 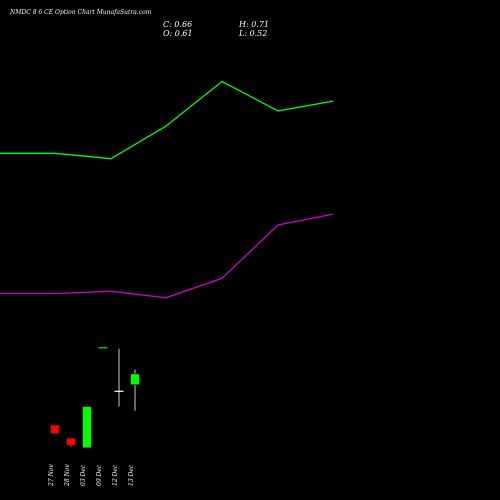 I want to click on x-tick-label: 27 Nov, so click(x=51, y=475).